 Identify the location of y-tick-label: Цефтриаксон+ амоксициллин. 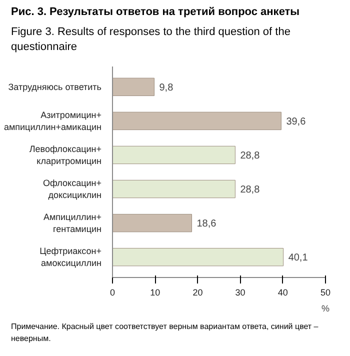
(71, 257).